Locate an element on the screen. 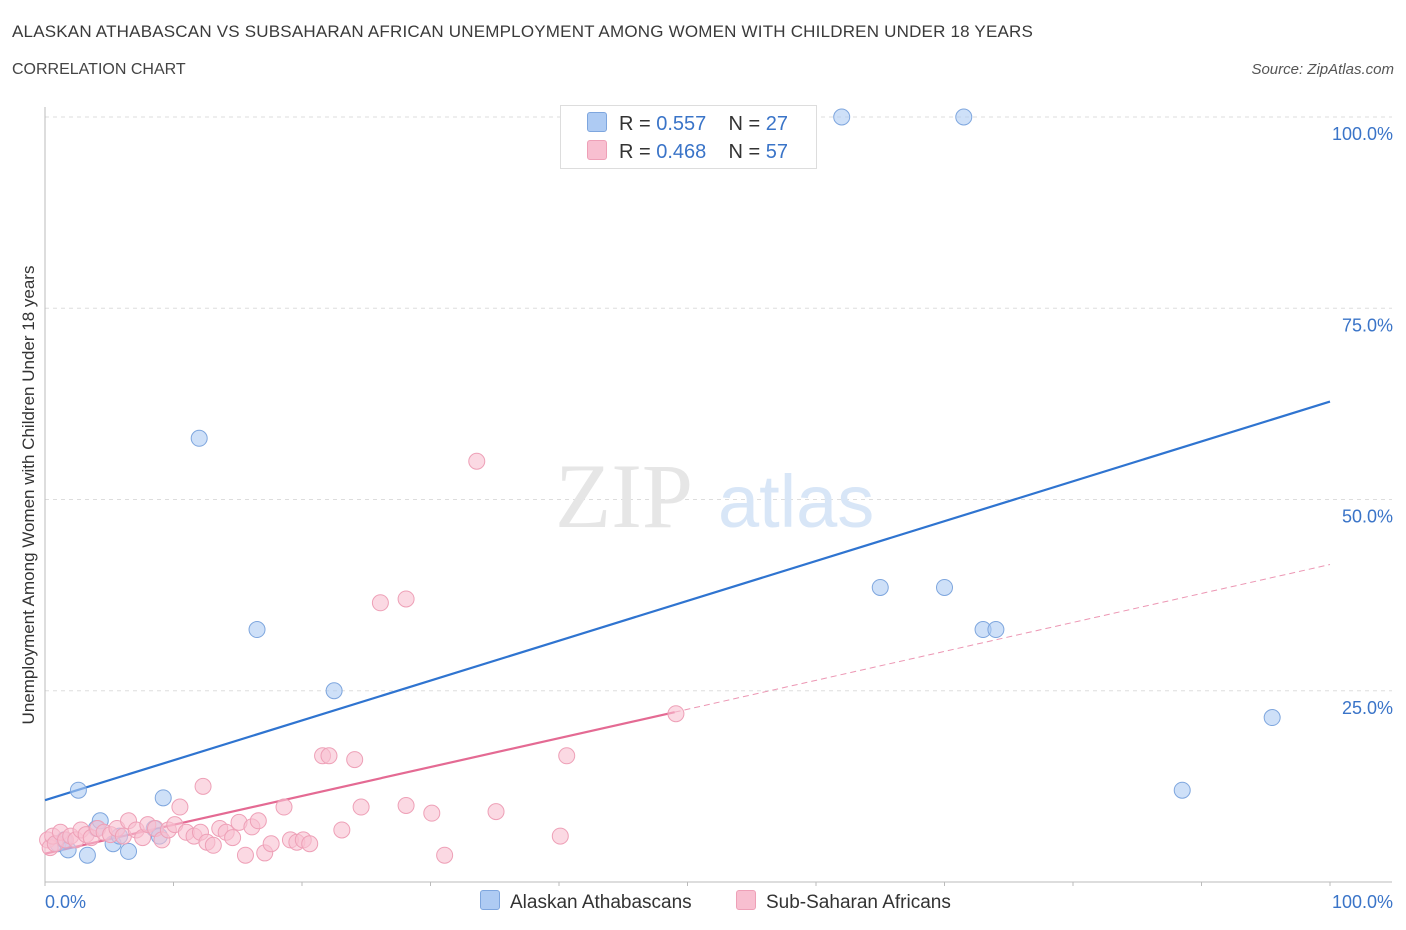 This screenshot has width=1406, height=930. stats-legend-row-blue: R = 0.557 N = 27 is located at coordinates (687, 124).